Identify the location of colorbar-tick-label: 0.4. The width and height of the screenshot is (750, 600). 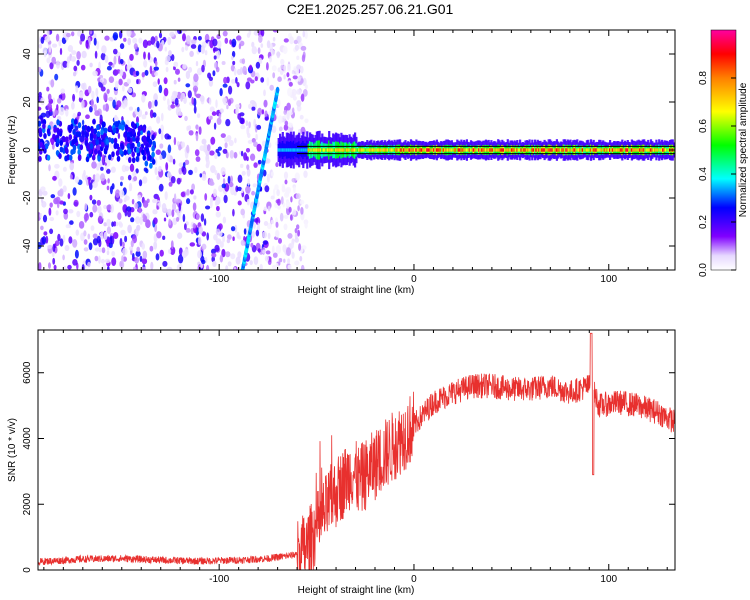
(703, 174).